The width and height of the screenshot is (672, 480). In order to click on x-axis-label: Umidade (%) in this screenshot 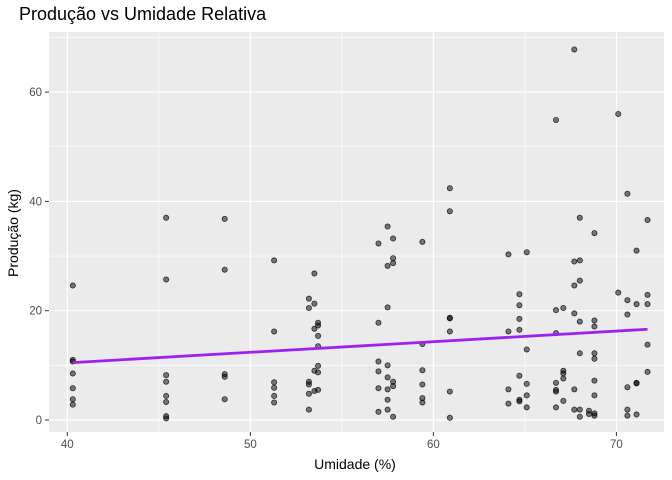, I will do `click(355, 464)`.